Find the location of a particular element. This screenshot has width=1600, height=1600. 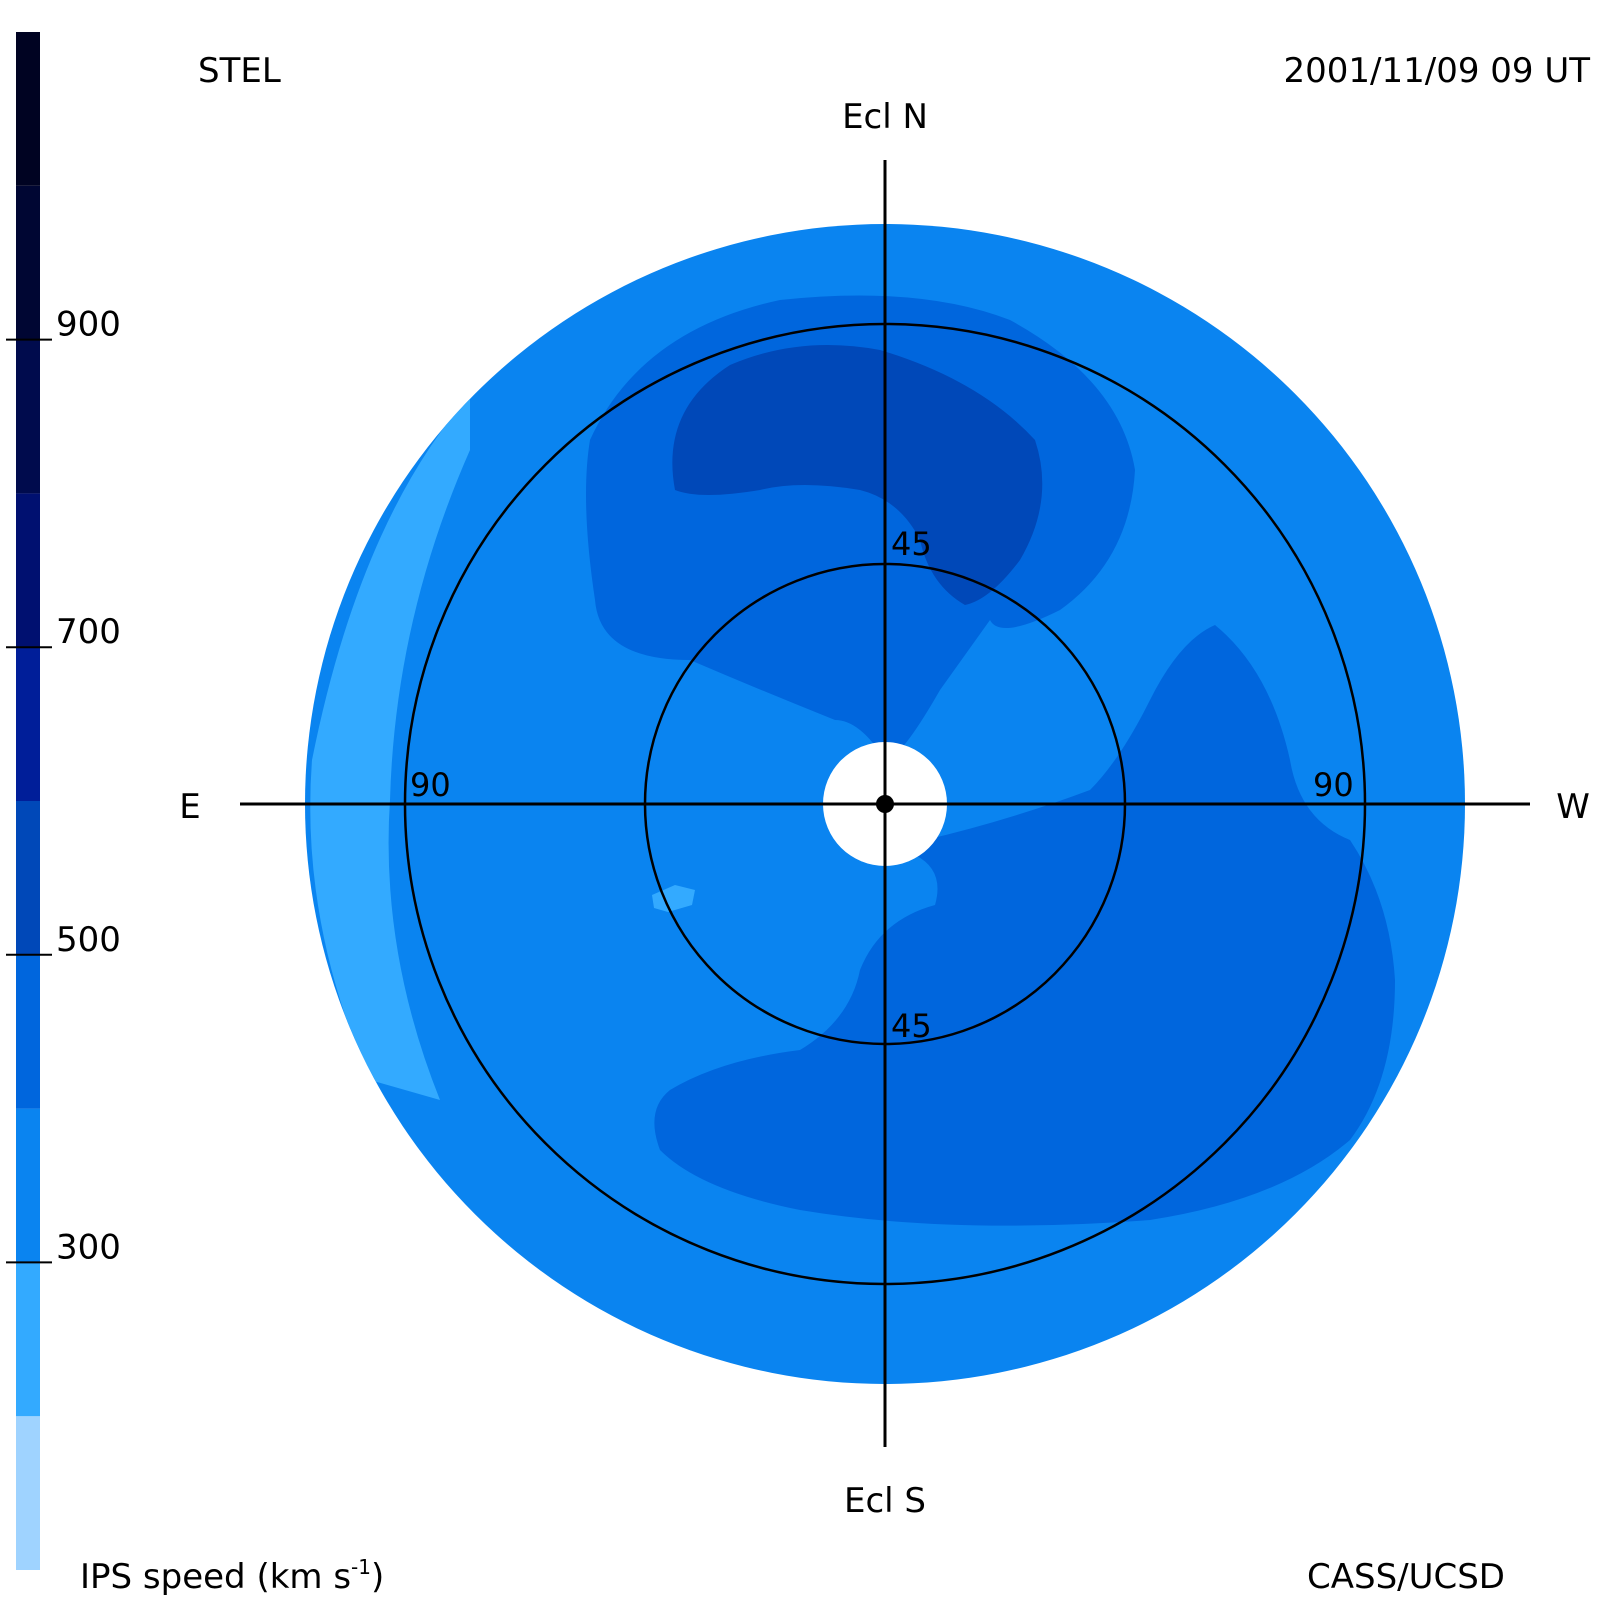

colorbar-tick-label-900: 900 is located at coordinates (88, 325).